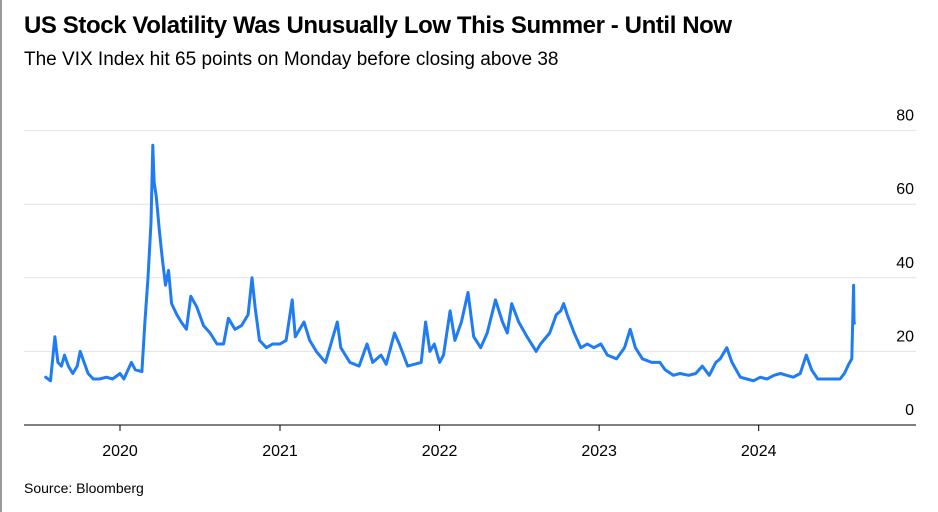  I want to click on y-tick-label-40: 40, so click(905, 263).